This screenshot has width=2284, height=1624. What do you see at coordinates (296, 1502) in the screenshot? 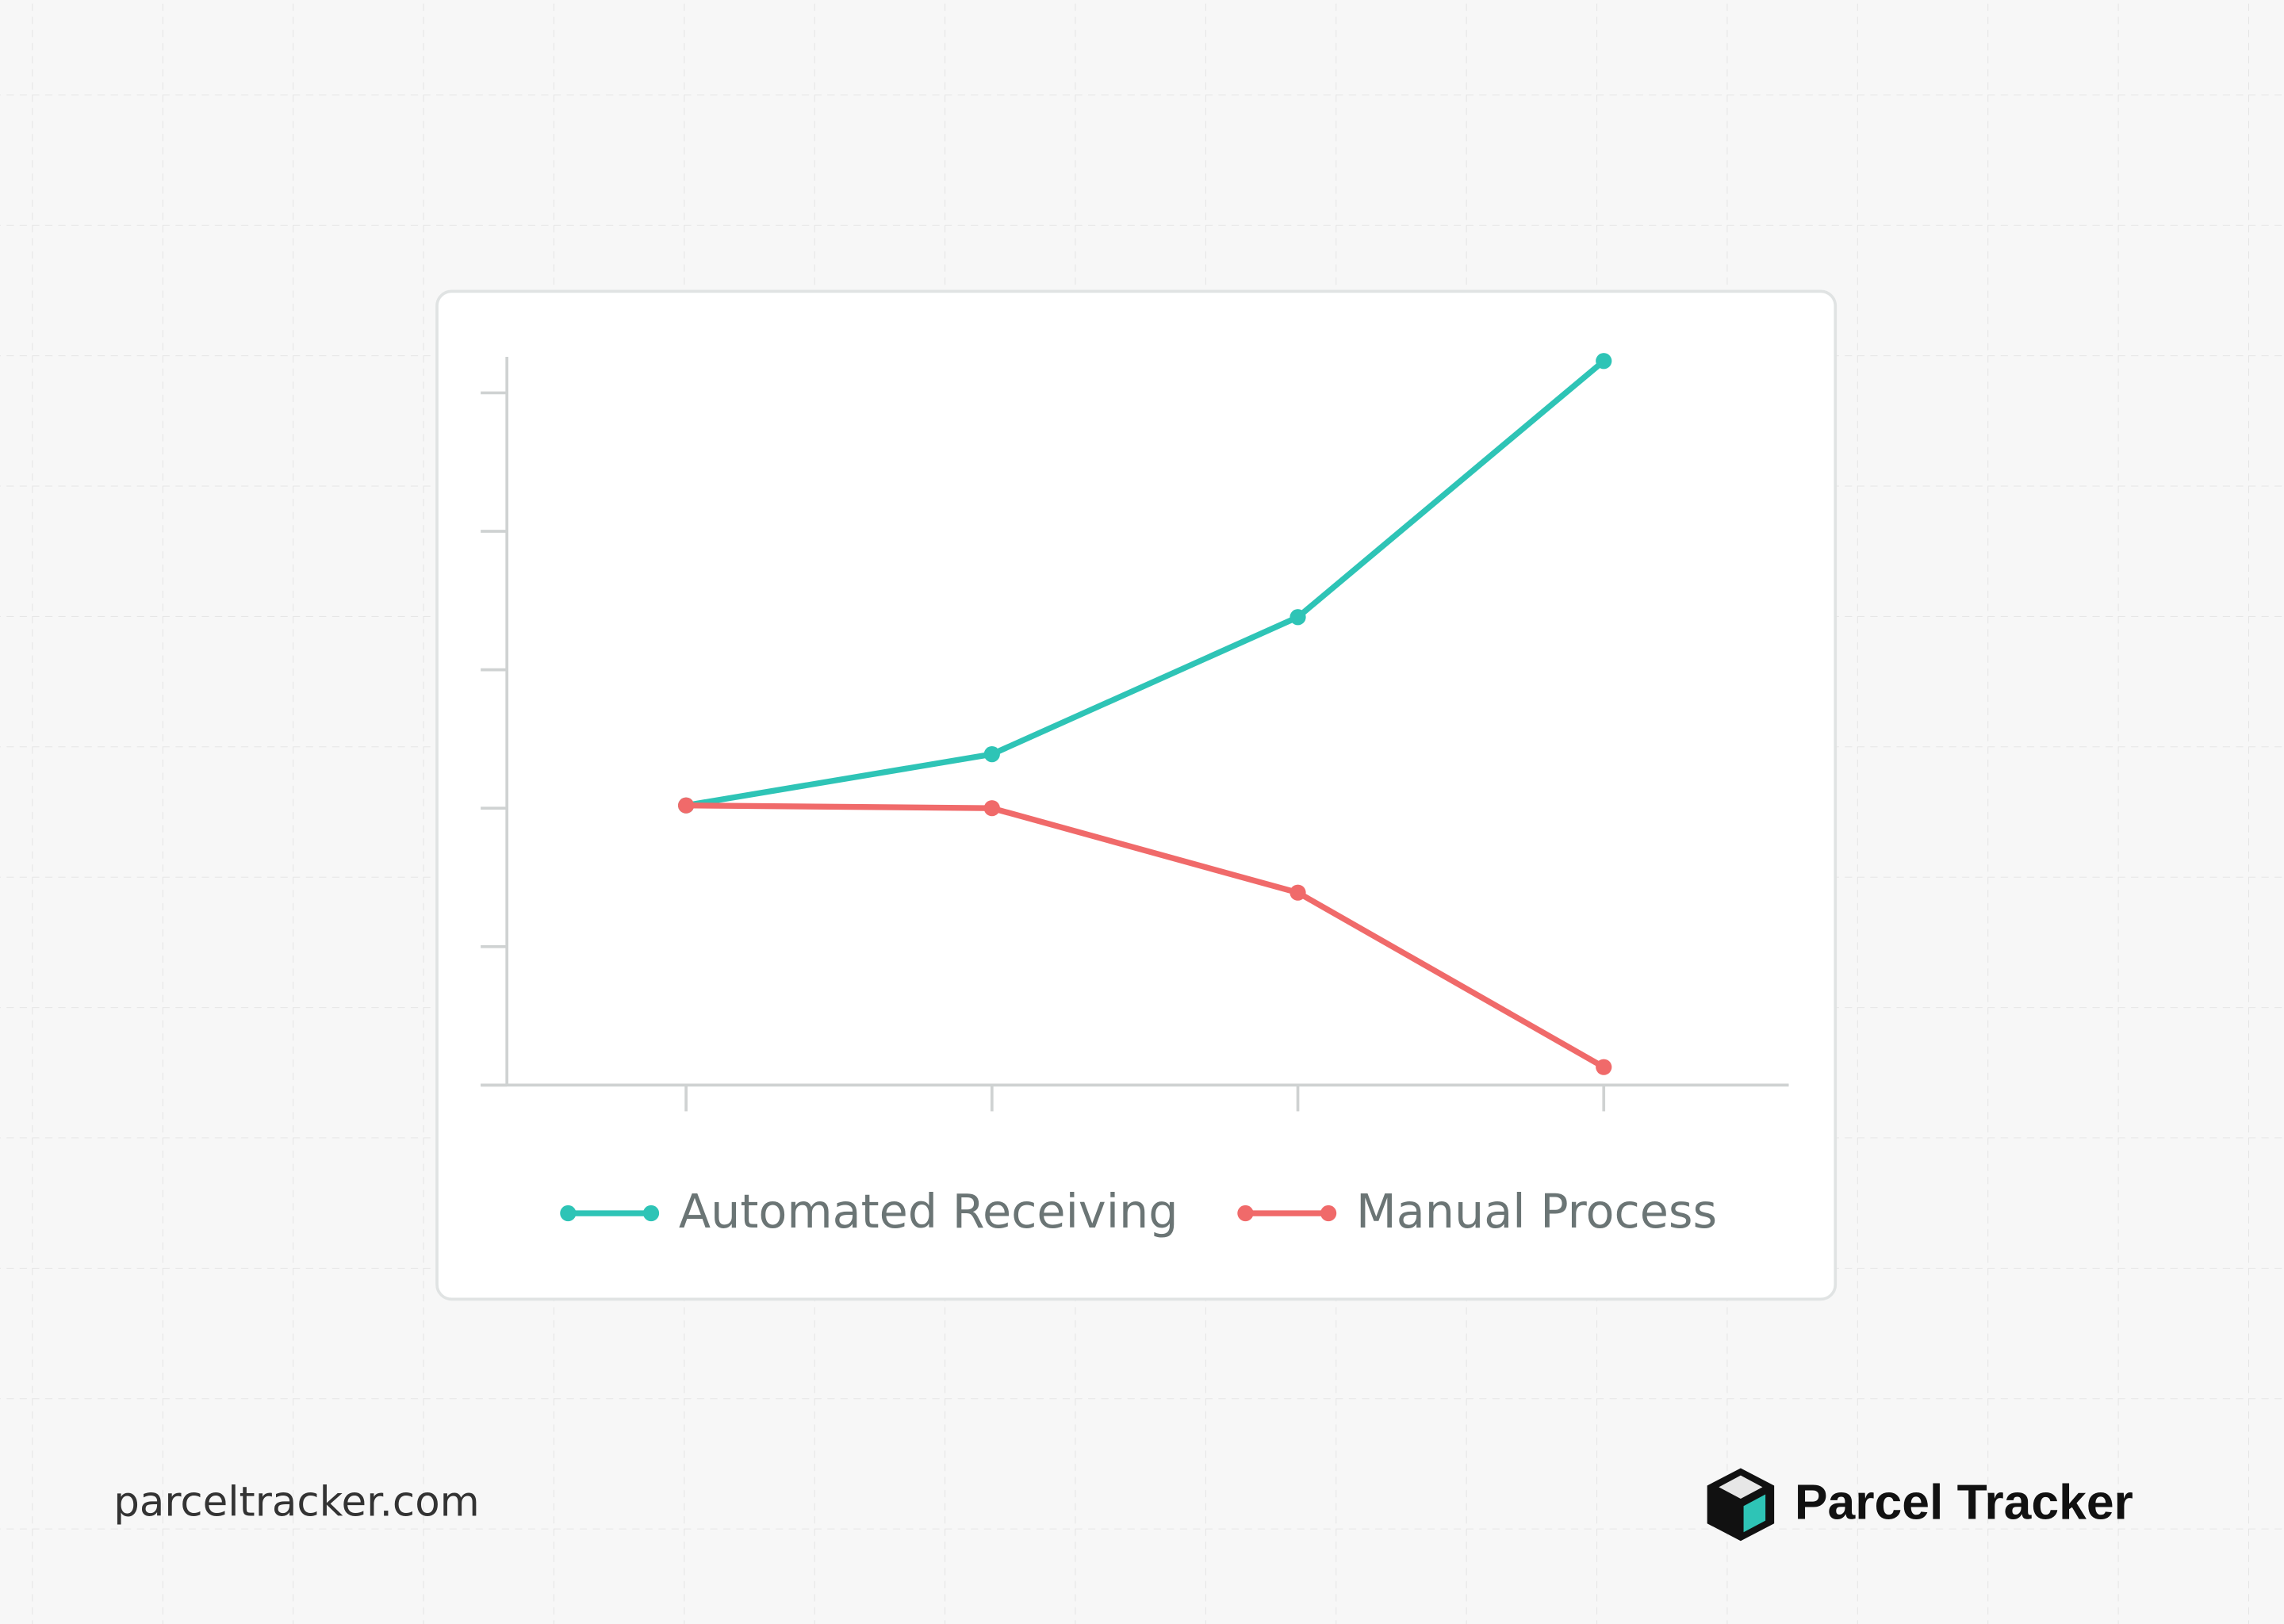
I see `footer-url: parceltracker.com` at bounding box center [296, 1502].